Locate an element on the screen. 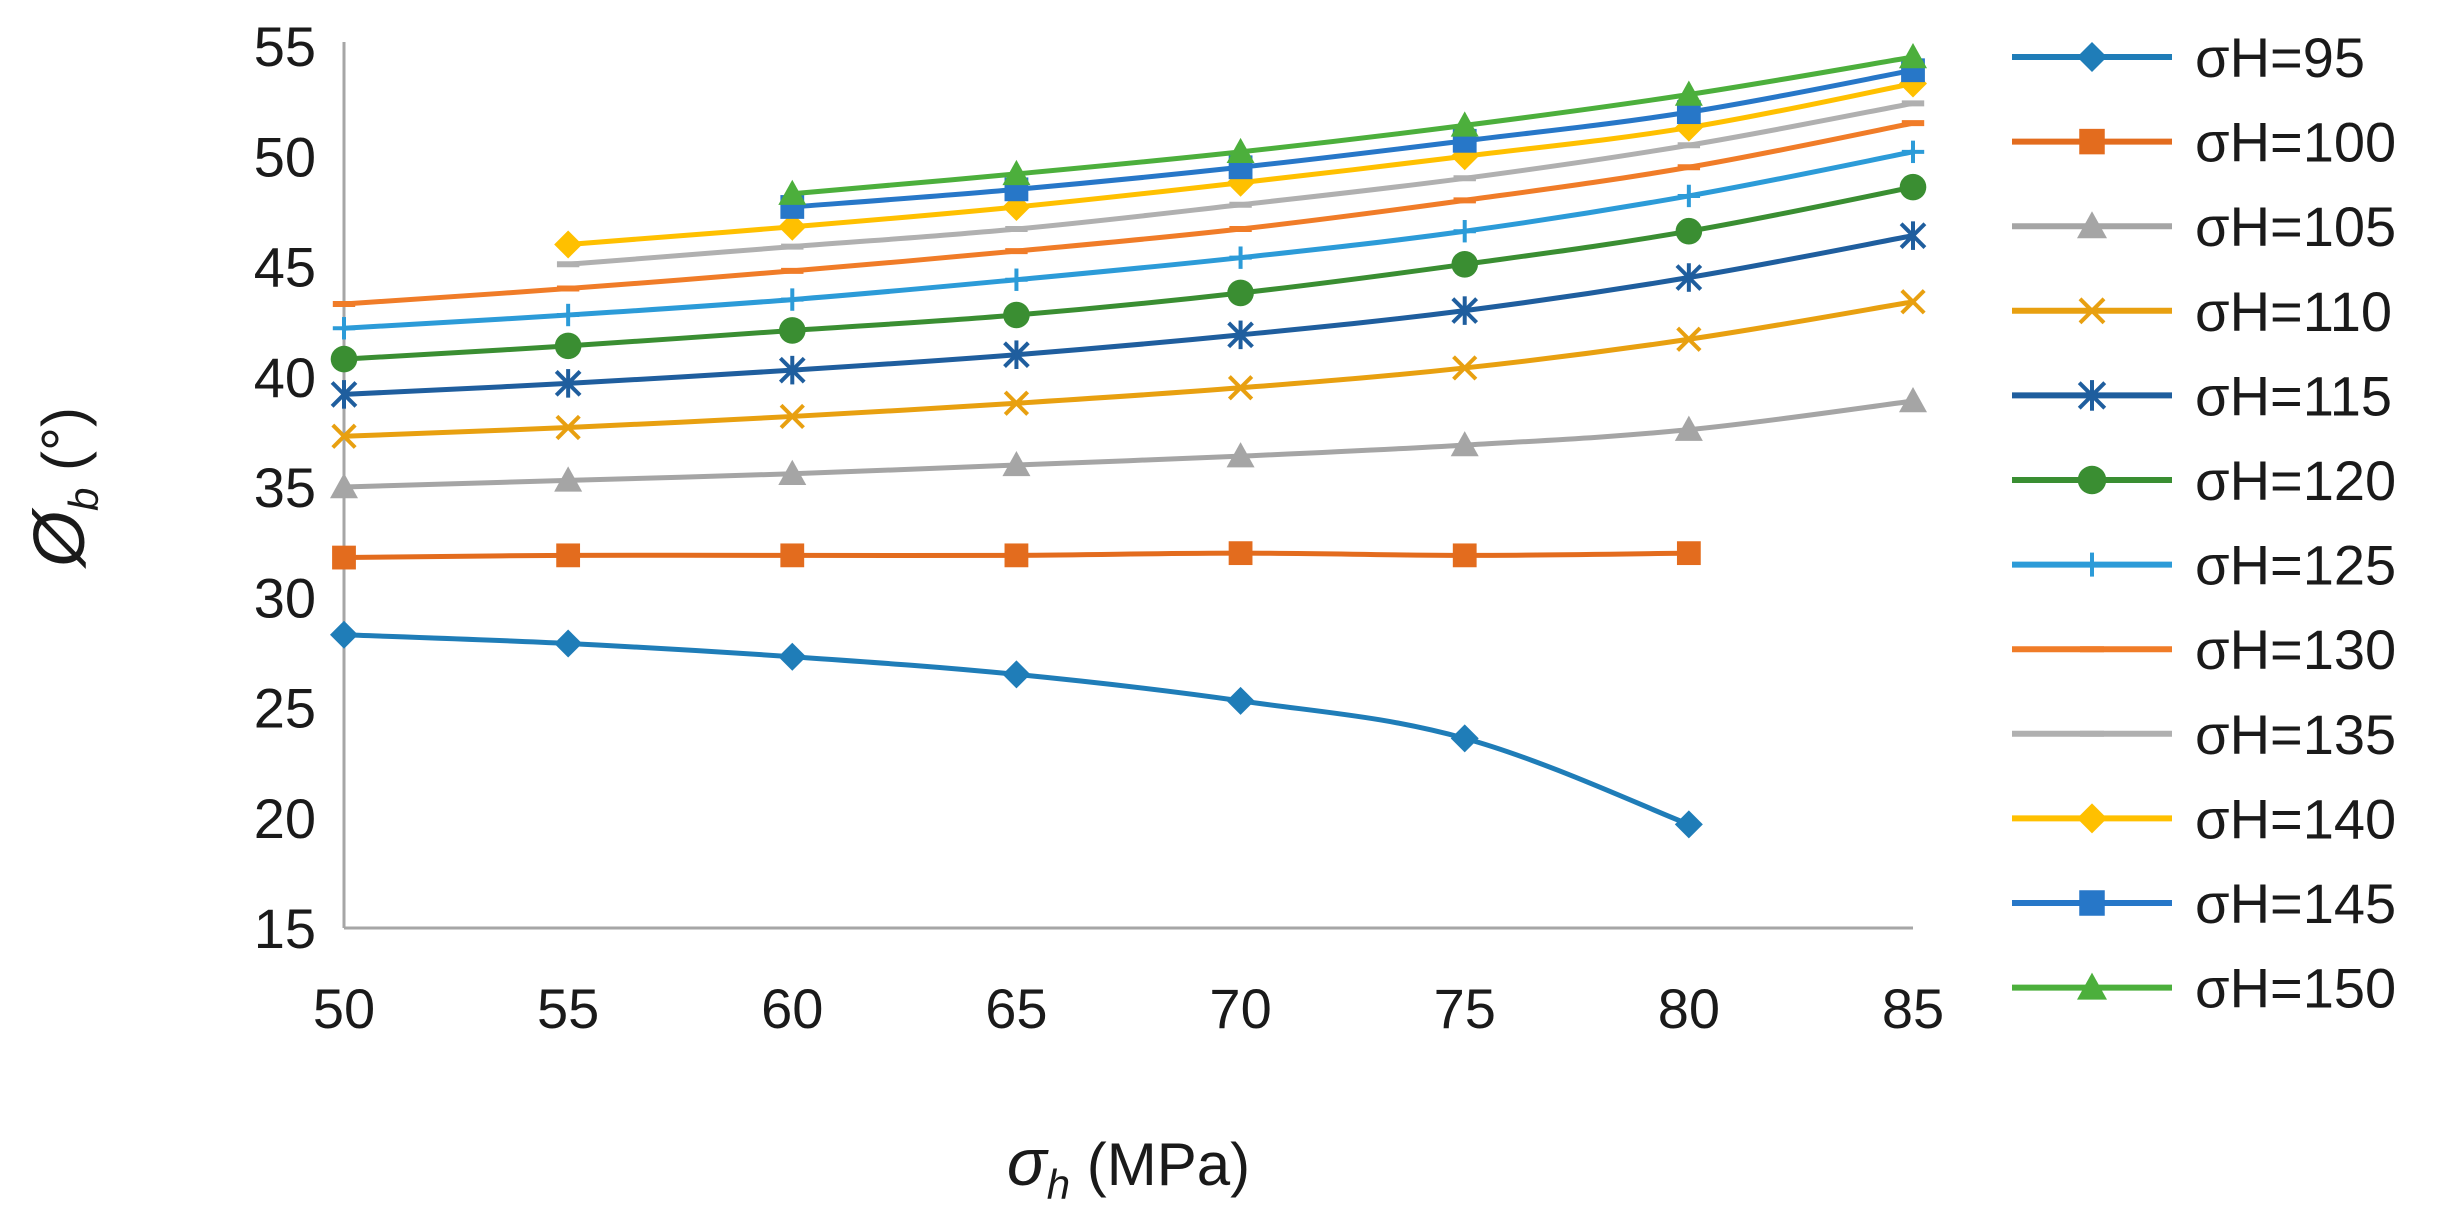  legend-item: σH=130 is located at coordinates (2204, 649).